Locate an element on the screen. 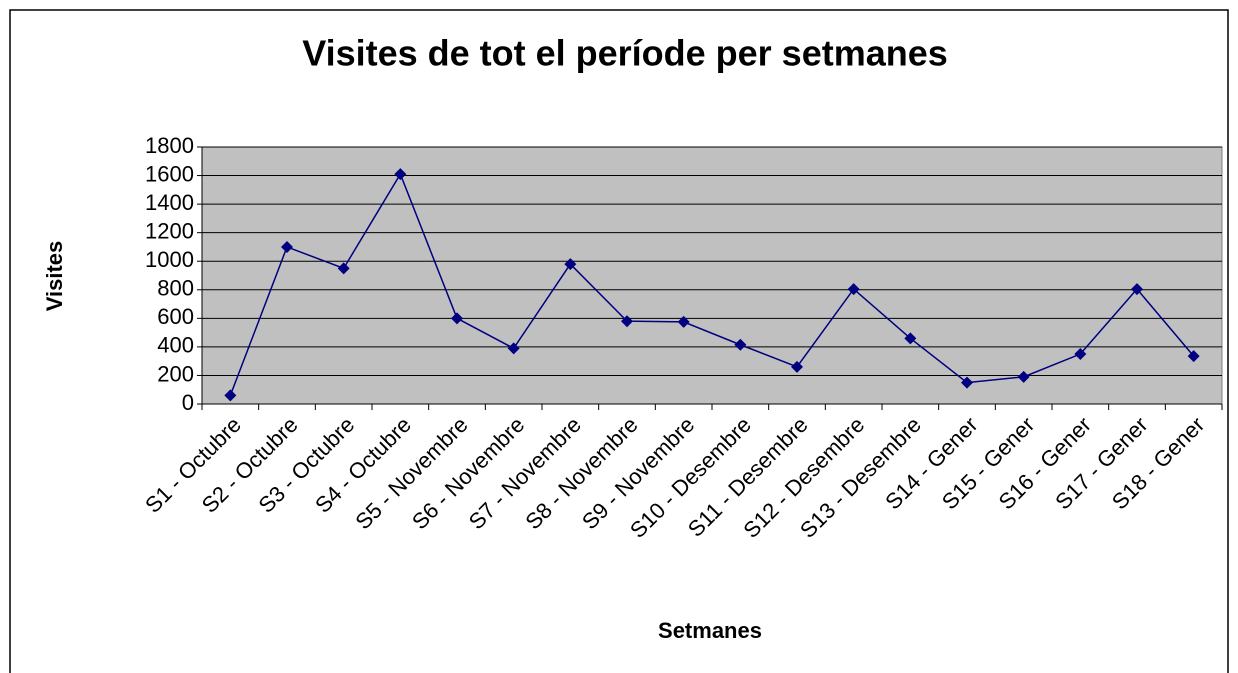 This screenshot has width=1238, height=673. y-tick-label: 200 is located at coordinates (175, 373).